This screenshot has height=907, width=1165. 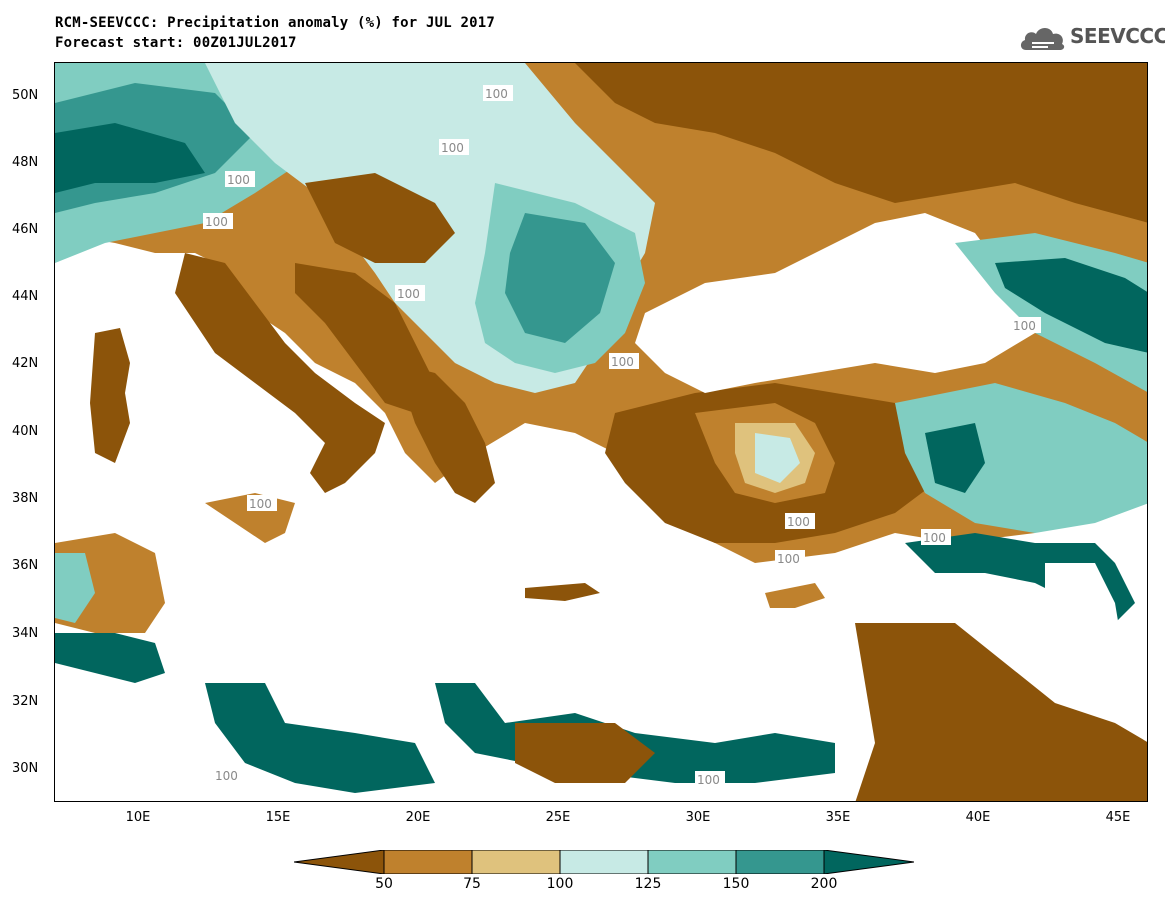 What do you see at coordinates (110, 658) in the screenshot?
I see `region-north-africa-west` at bounding box center [110, 658].